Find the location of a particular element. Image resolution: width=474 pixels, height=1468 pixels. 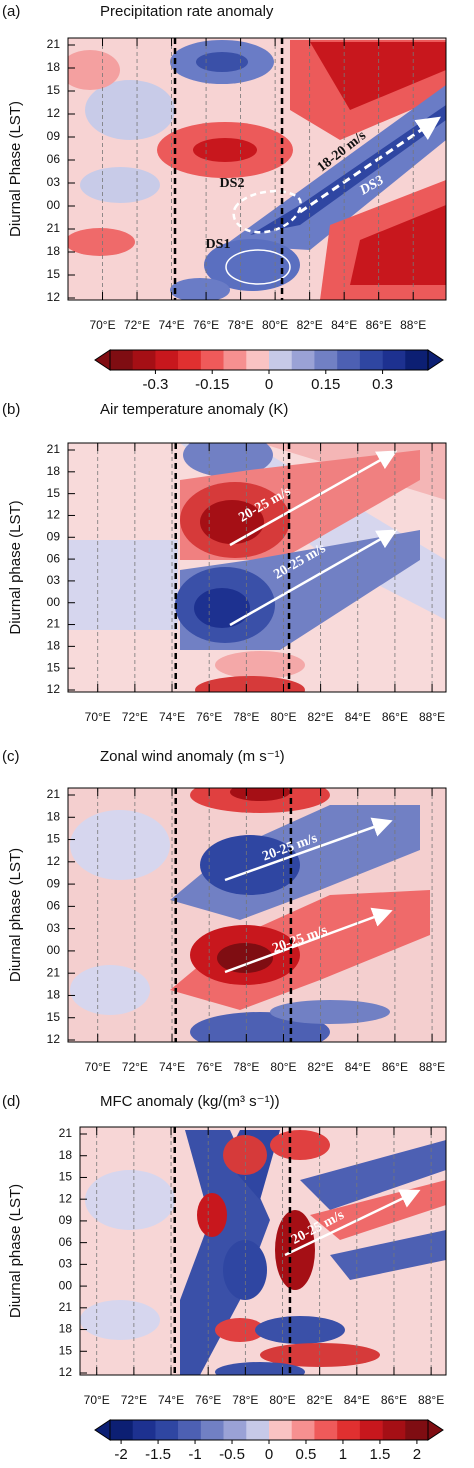

annotation: DS1 is located at coordinates (218, 244).